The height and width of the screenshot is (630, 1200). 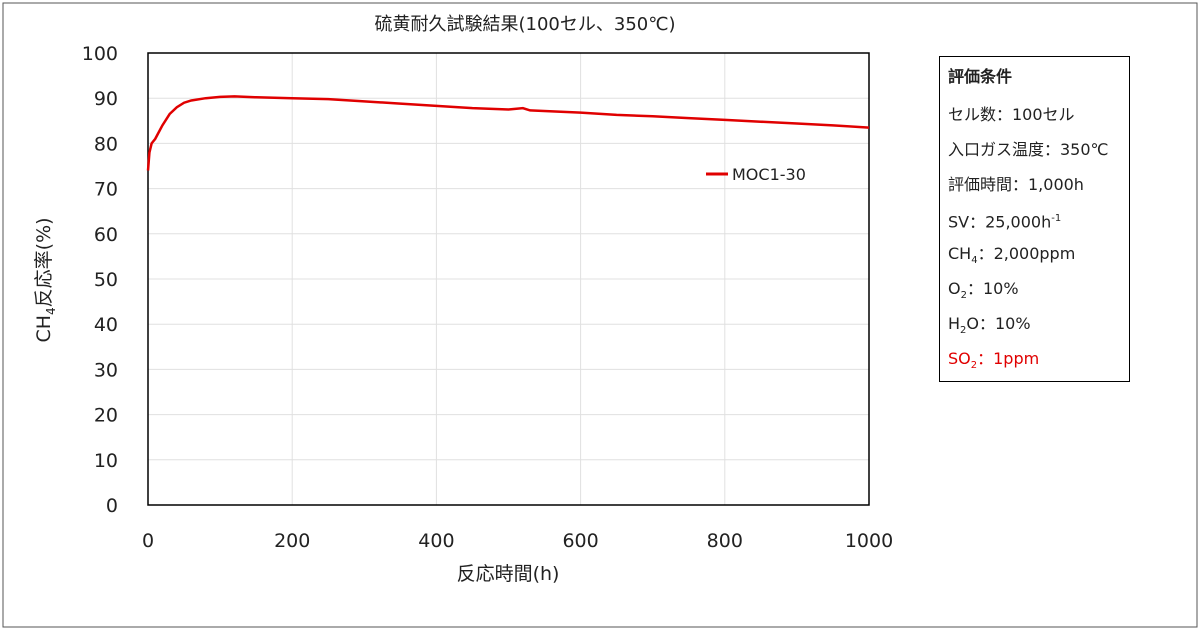 What do you see at coordinates (292, 541) in the screenshot?
I see `x-tick-label: 200` at bounding box center [292, 541].